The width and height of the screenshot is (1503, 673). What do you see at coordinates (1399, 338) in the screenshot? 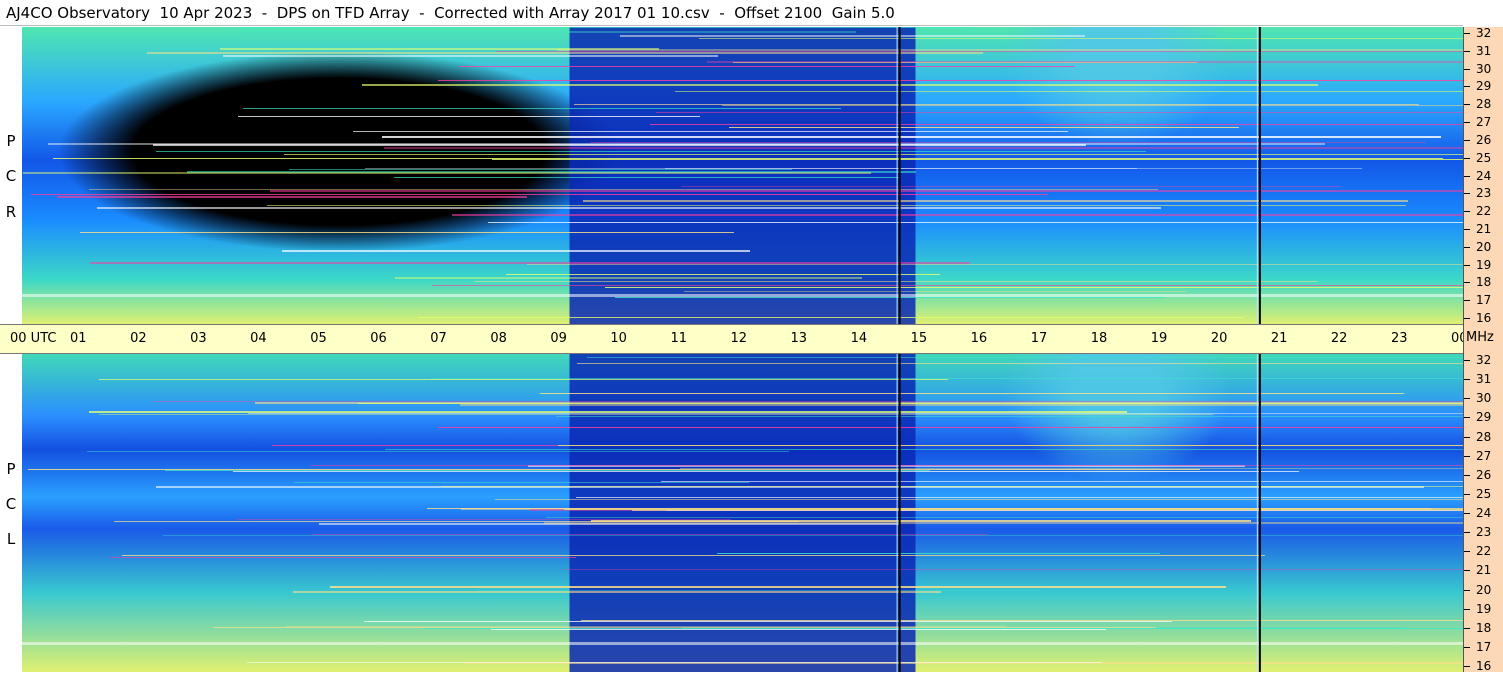
I see `time-tick-label: 23` at bounding box center [1399, 338].